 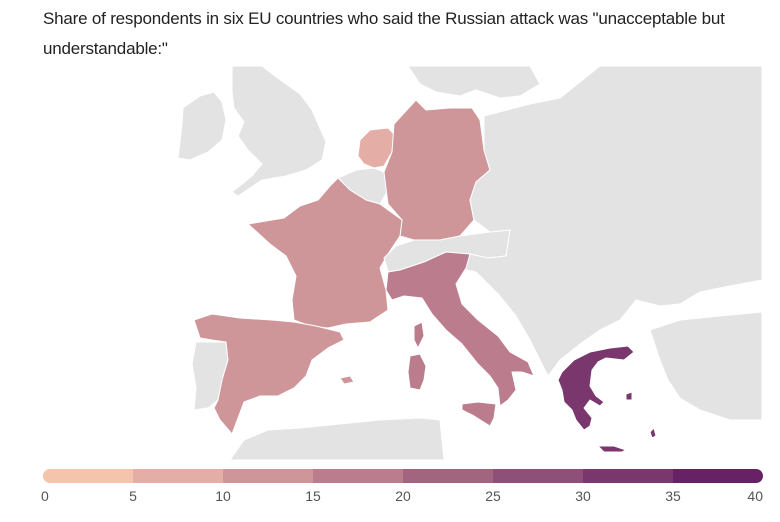 I want to click on region-corsica, so click(x=419, y=335).